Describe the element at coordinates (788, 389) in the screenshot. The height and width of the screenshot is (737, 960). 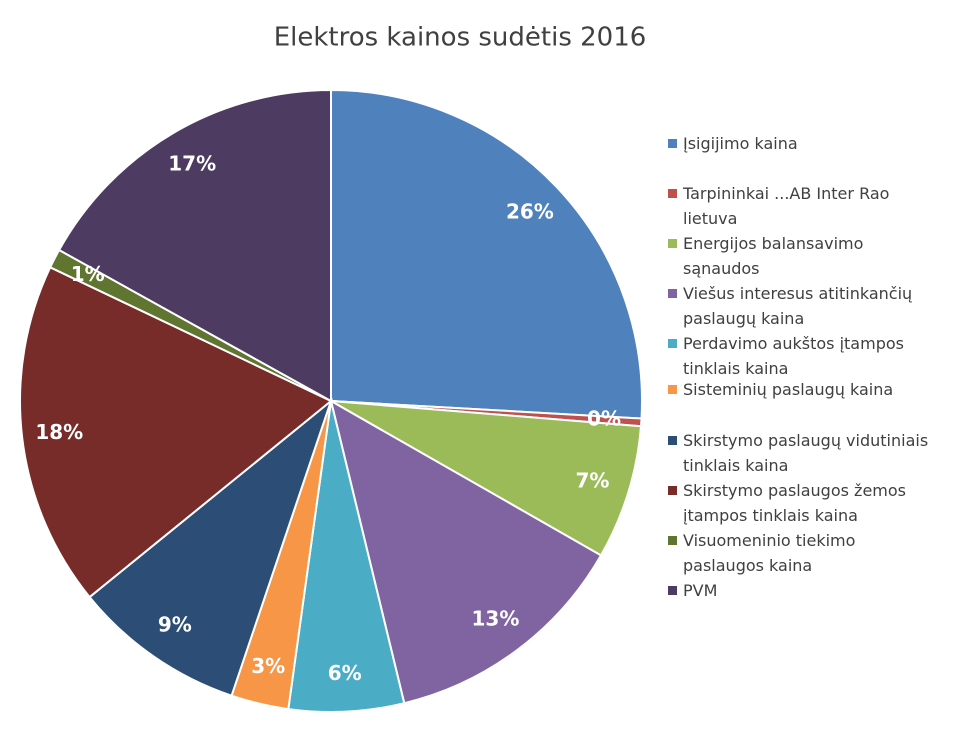
I see `legend-label: Sisteminių paslaugų kaina` at that location.